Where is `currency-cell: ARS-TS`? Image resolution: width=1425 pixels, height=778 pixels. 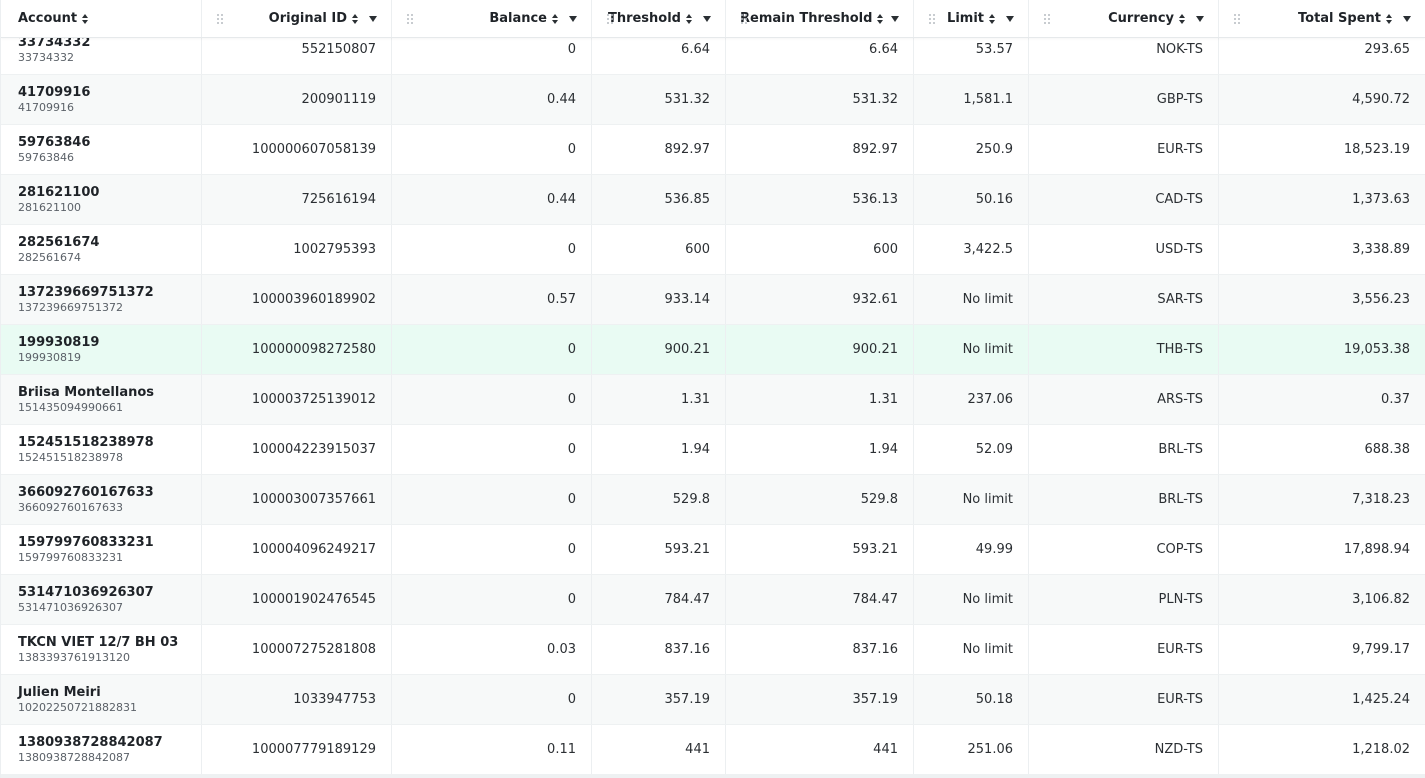 currency-cell: ARS-TS is located at coordinates (1124, 399).